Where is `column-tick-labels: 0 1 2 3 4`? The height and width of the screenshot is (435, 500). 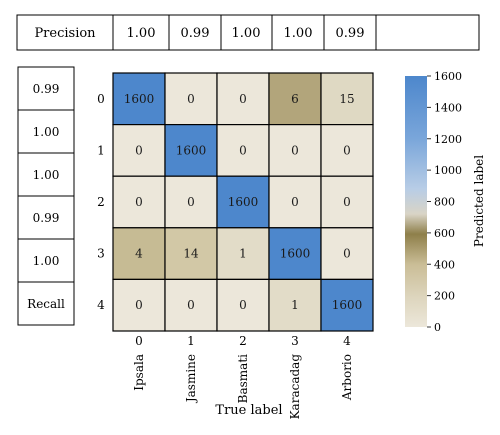 column-tick-labels: 0 1 2 3 4 is located at coordinates (243, 341).